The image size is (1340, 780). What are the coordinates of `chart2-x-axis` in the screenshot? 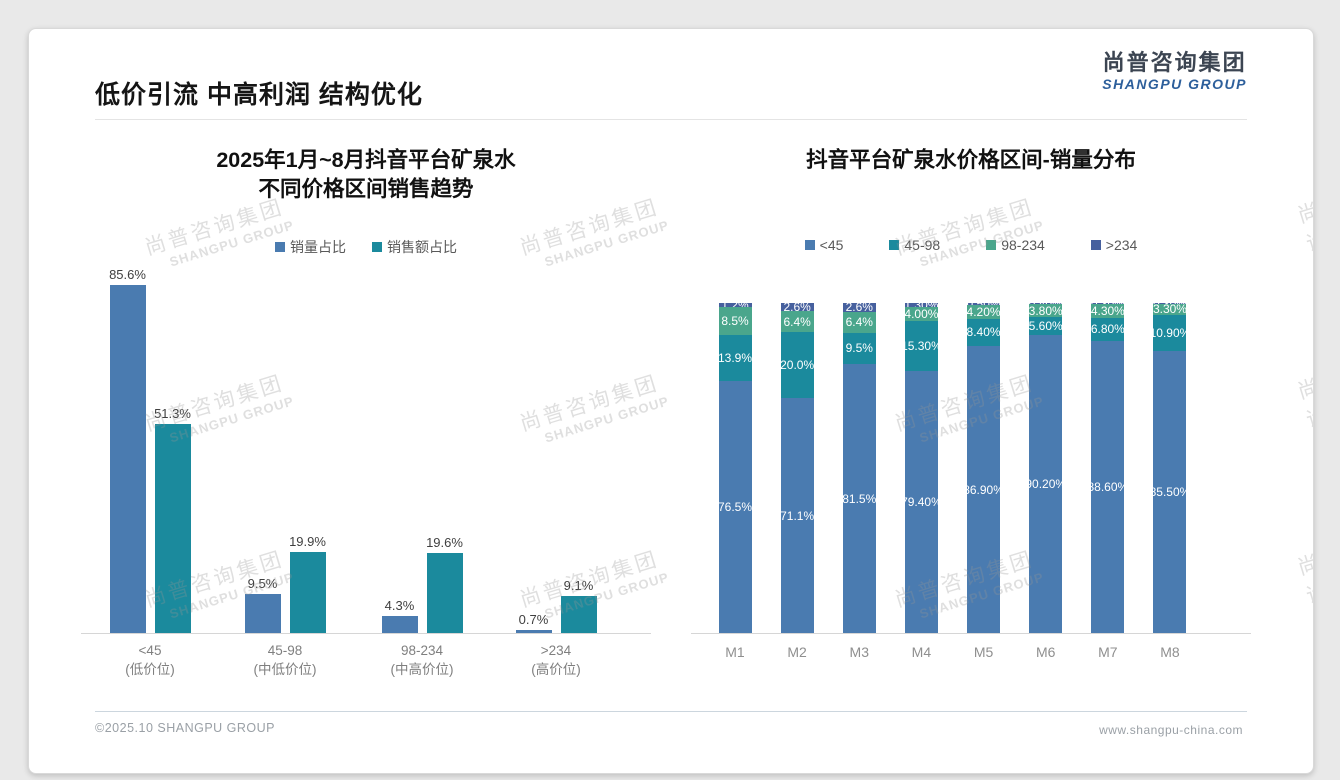 It's located at (971, 633).